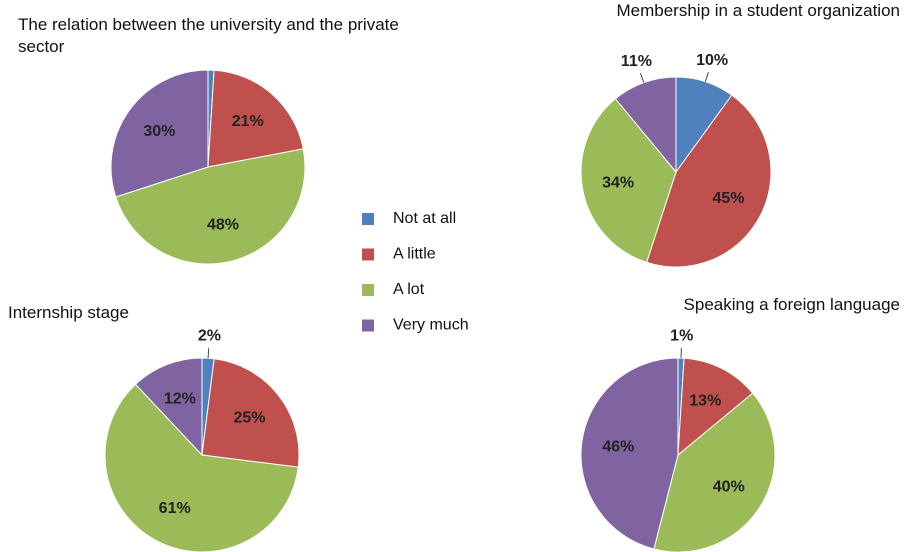 The image size is (904, 552). I want to click on data-label: 61%, so click(175, 508).